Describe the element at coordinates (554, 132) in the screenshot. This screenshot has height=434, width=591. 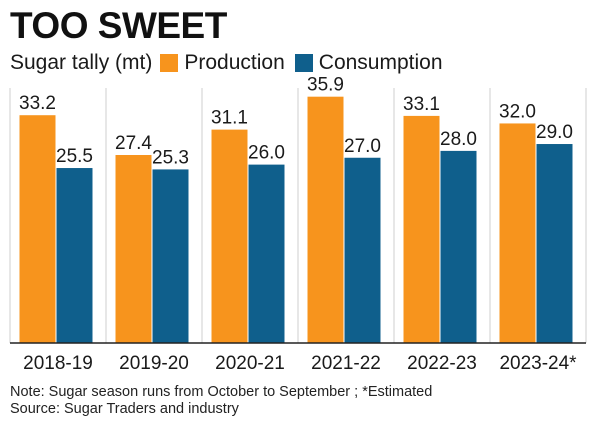
I see `data-label-consumption-2023-24*: 29.0` at that location.